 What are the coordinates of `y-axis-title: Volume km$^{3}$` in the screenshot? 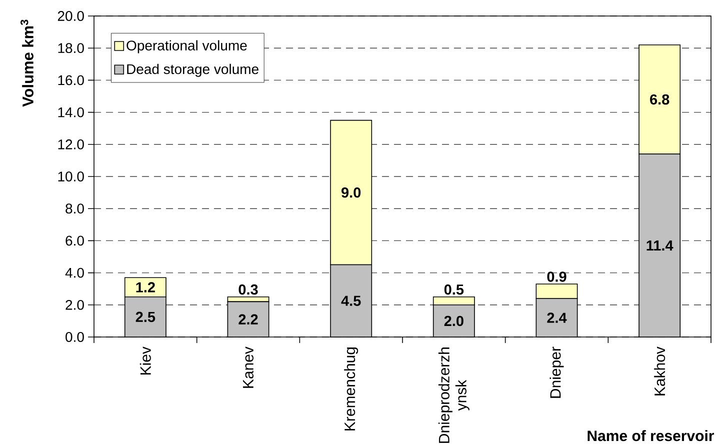 It's located at (27, 63).